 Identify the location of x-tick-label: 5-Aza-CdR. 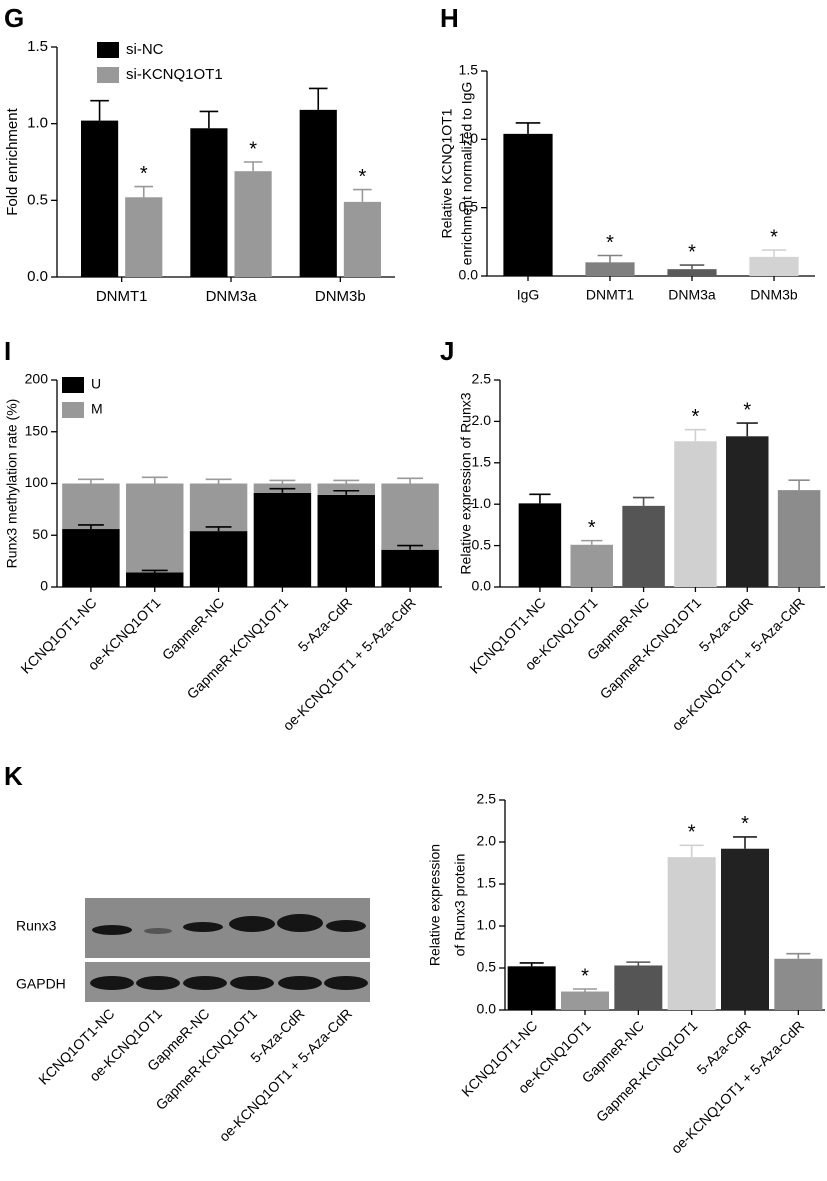
(325, 624).